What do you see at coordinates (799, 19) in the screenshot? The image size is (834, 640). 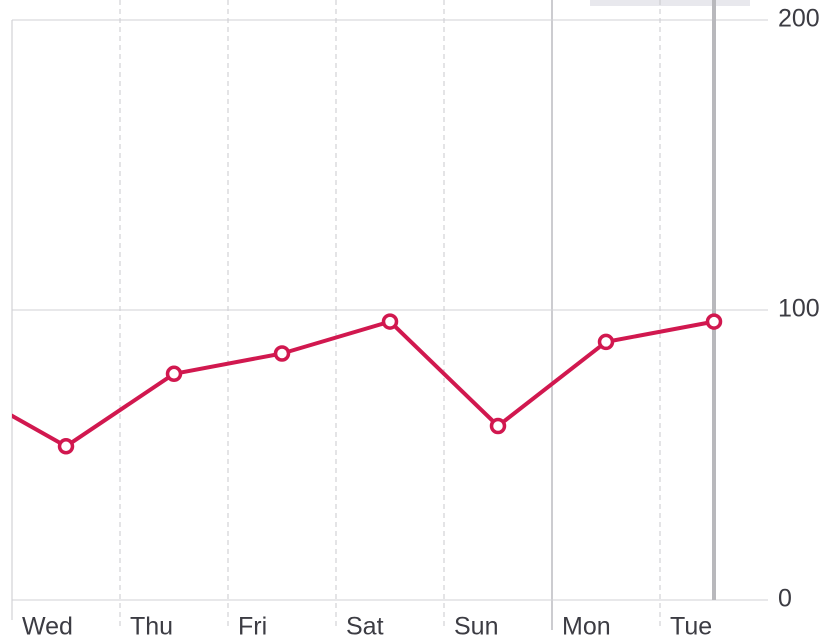 I see `y-tick-label: 200` at bounding box center [799, 19].